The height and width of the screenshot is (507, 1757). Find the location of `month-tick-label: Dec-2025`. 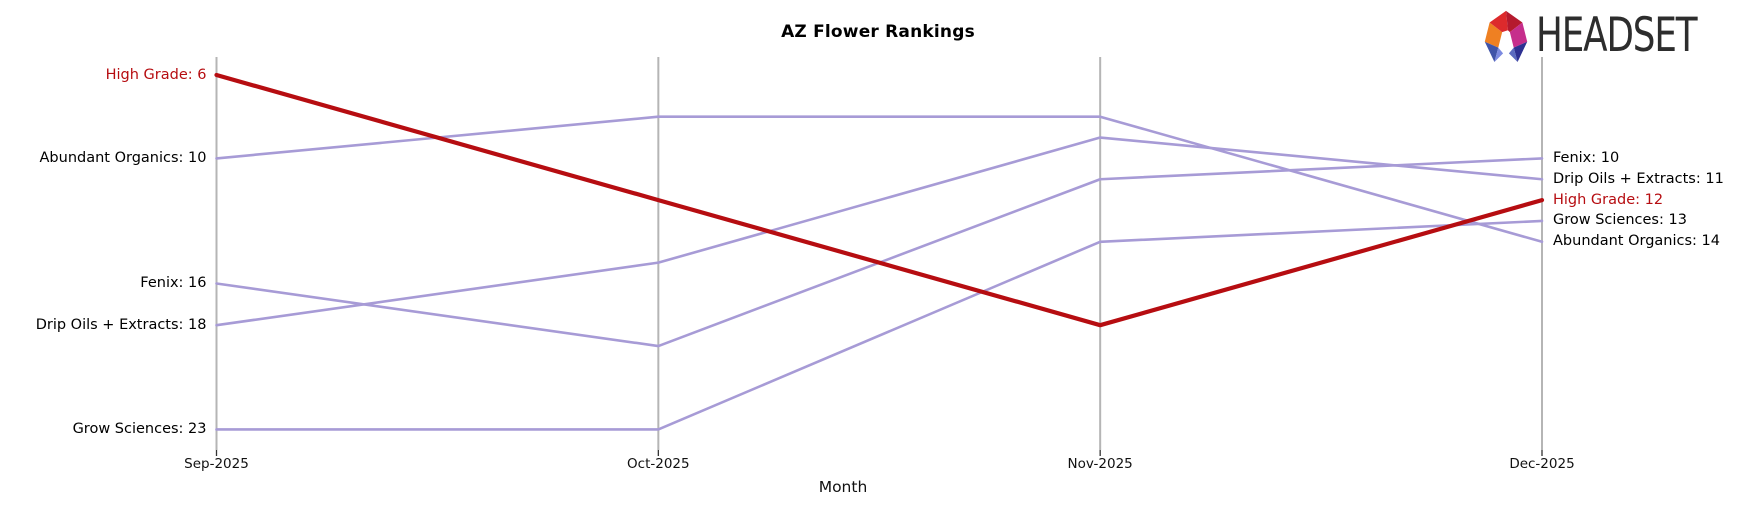

month-tick-label: Dec-2025 is located at coordinates (1542, 464).